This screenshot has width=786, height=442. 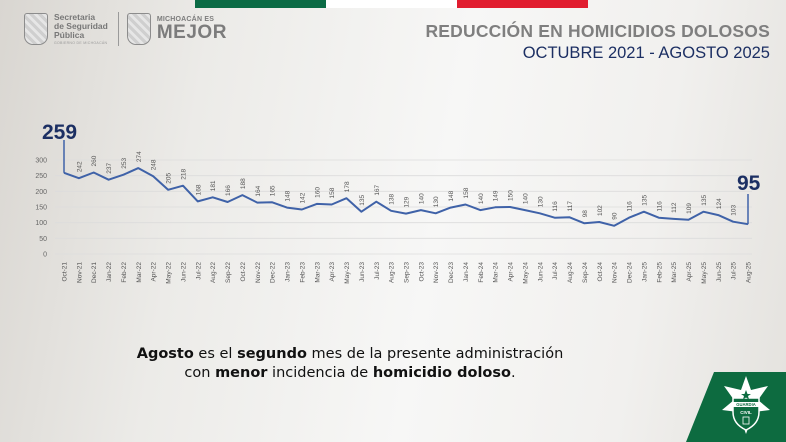 I want to click on x-tick-label: Dec-24, so click(x=630, y=272).